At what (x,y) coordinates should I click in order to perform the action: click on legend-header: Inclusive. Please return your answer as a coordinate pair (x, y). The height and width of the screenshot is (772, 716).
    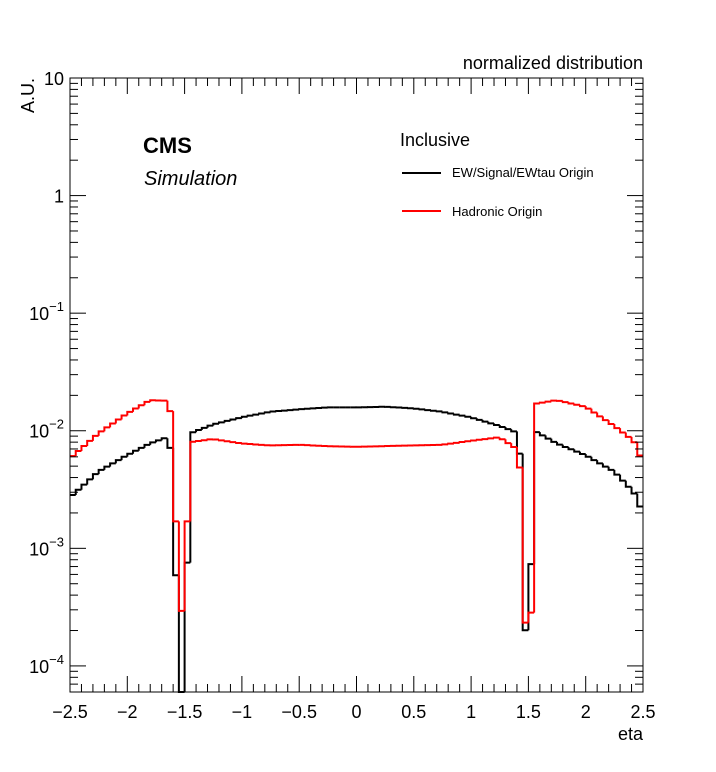
    Looking at the image, I should click on (435, 140).